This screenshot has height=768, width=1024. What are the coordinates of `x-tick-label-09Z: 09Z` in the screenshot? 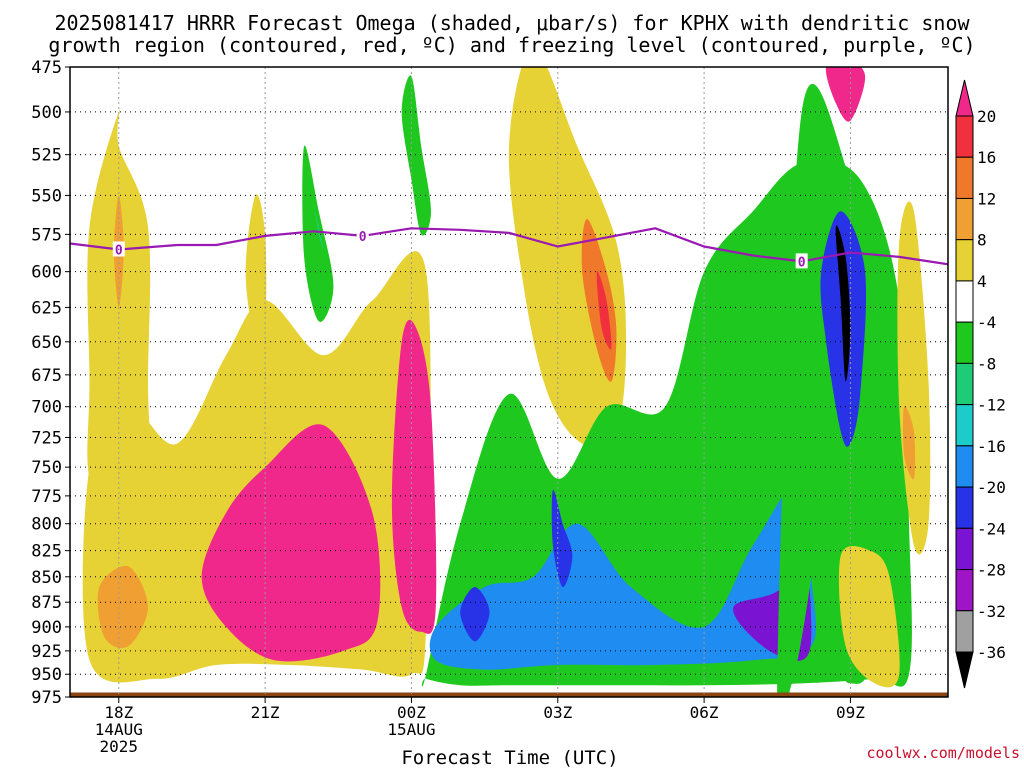 It's located at (850, 712).